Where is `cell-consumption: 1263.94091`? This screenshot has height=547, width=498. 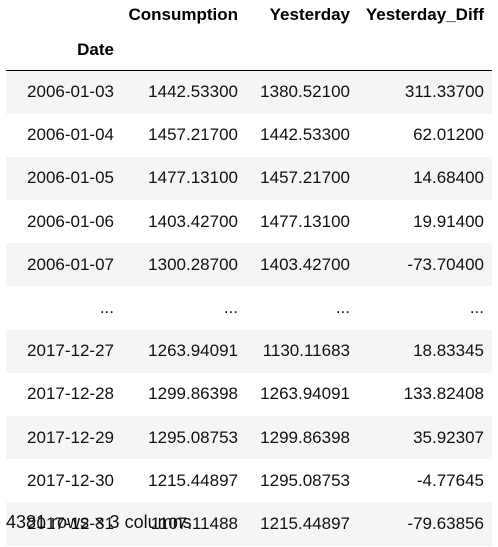 cell-consumption: 1263.94091 is located at coordinates (193, 351).